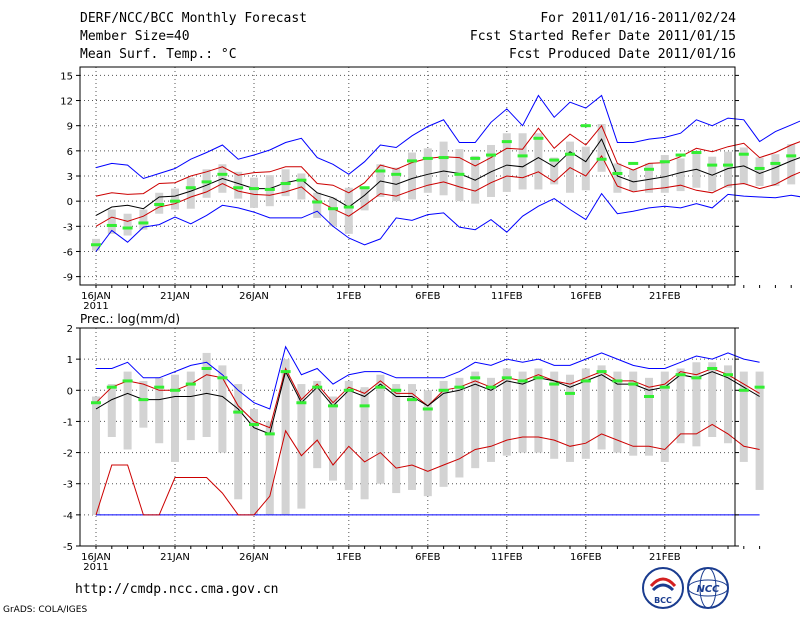  What do you see at coordinates (427, 296) in the screenshot?
I see `temp-xtick-label: 6FEB` at bounding box center [427, 296].